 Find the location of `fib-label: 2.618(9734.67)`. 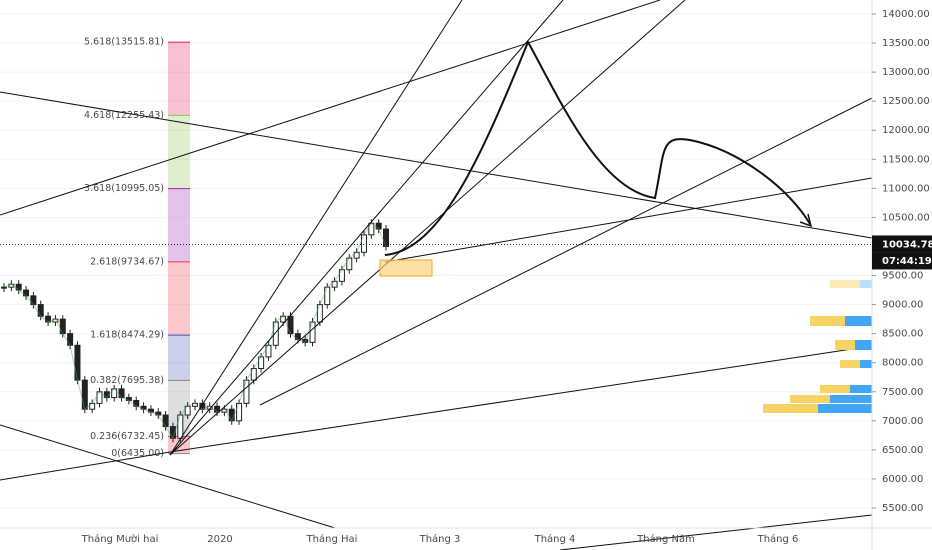

fib-label: 2.618(9734.67) is located at coordinates (127, 261).